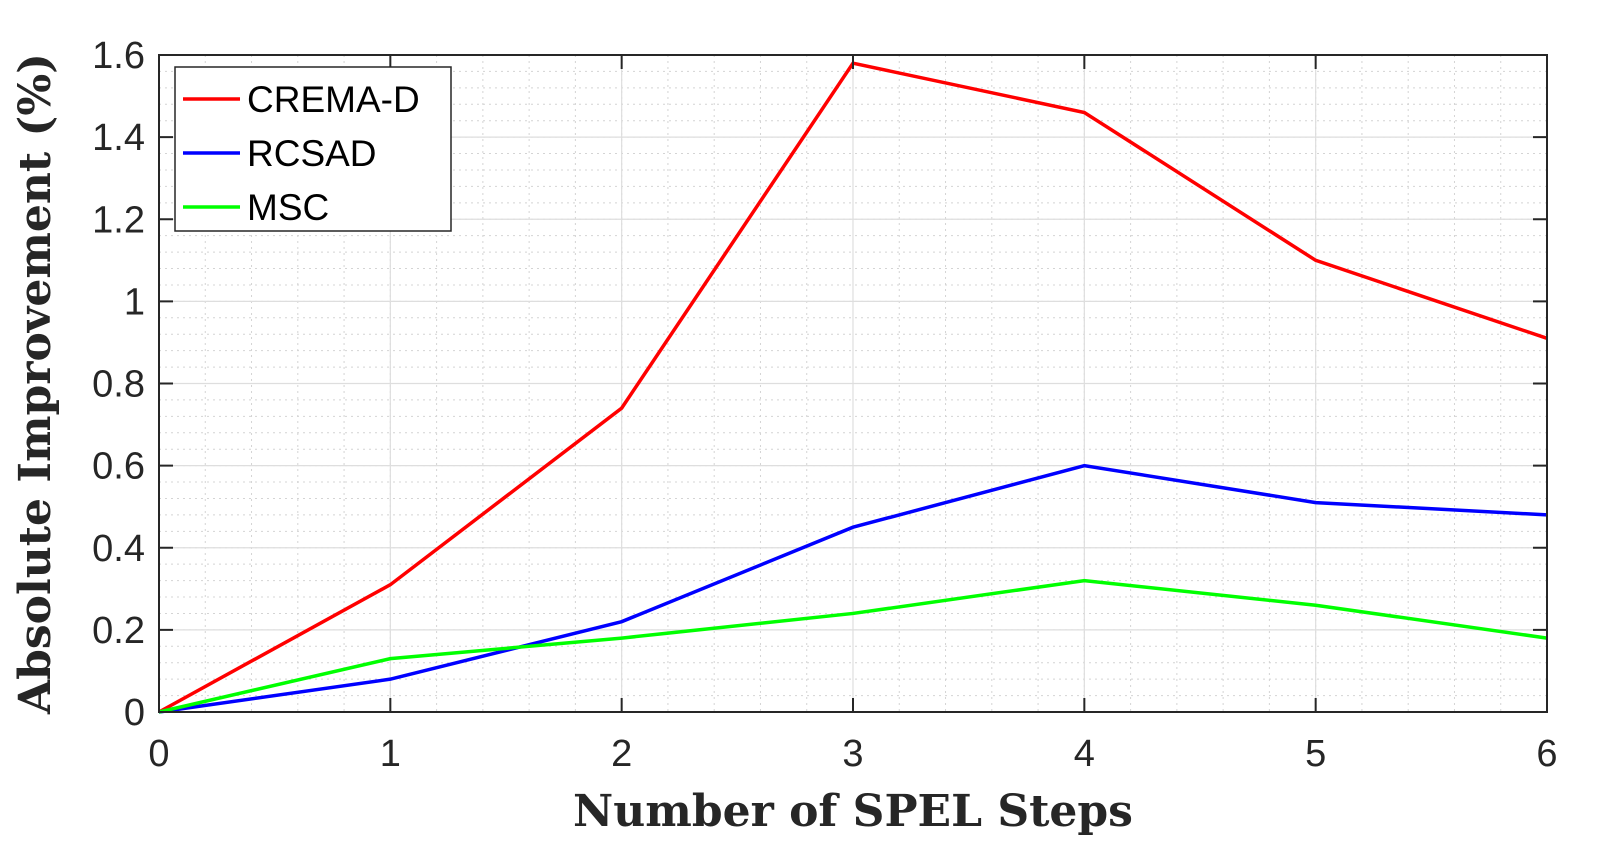  I want to click on x-tick-label: 4, so click(1084, 754).